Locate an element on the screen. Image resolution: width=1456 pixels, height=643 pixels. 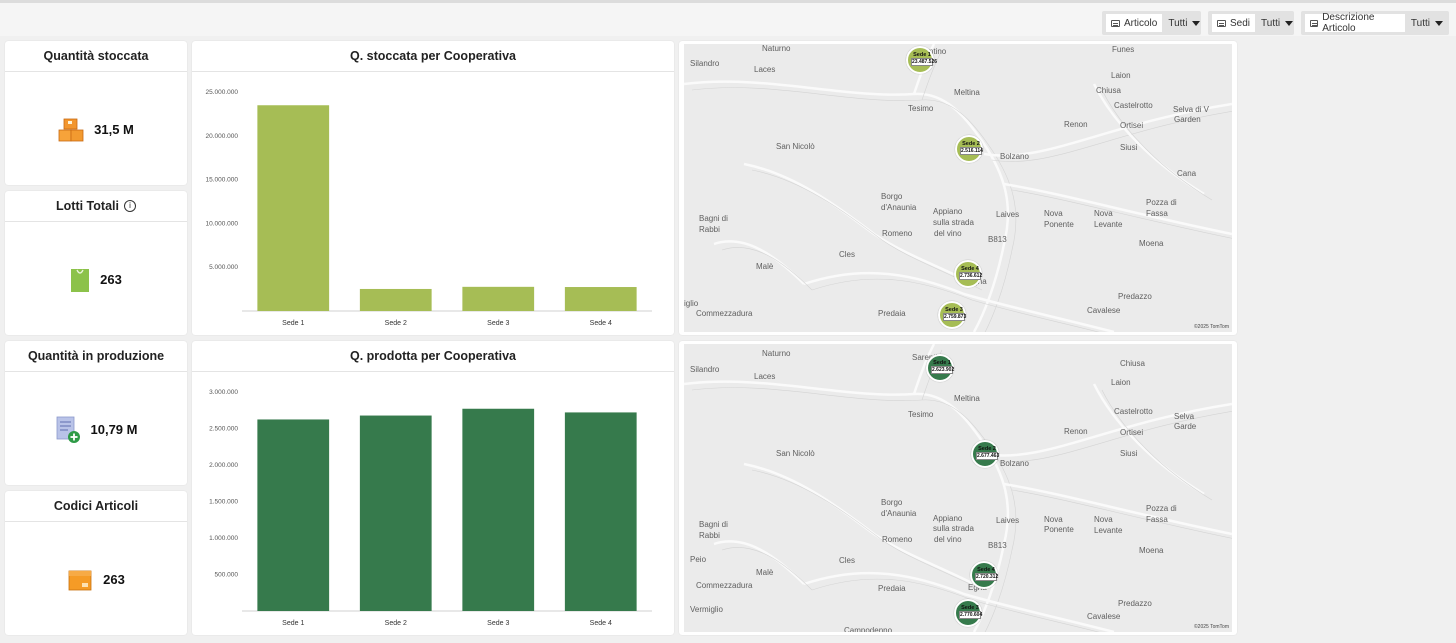
map-place-label: Pozza di is located at coordinates (1161, 202).